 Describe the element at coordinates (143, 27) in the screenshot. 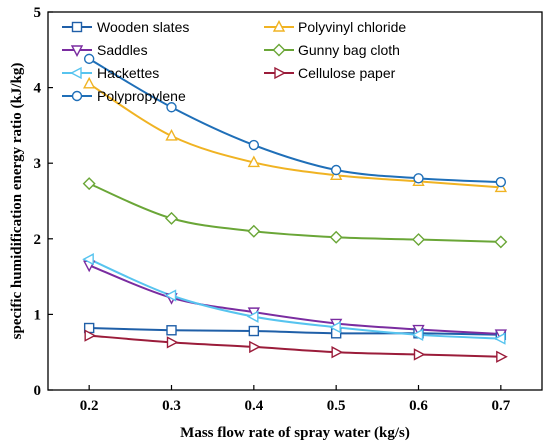

I see `legend-label: Wooden slates` at that location.